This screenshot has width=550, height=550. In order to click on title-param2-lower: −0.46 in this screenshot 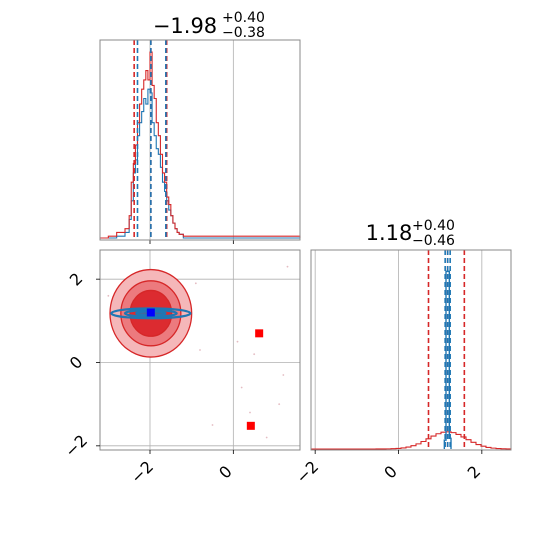, I will do `click(433, 241)`.